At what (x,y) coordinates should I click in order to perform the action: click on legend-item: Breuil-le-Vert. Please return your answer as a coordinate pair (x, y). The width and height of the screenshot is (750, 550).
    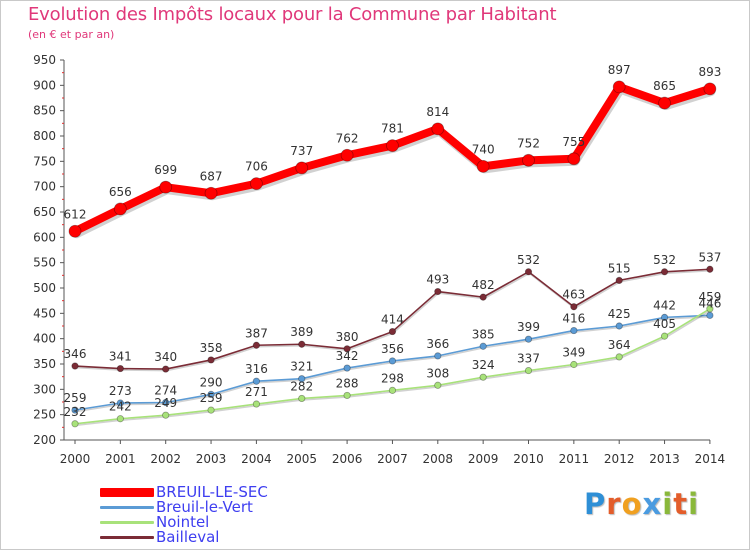
    Looking at the image, I should click on (176, 507).